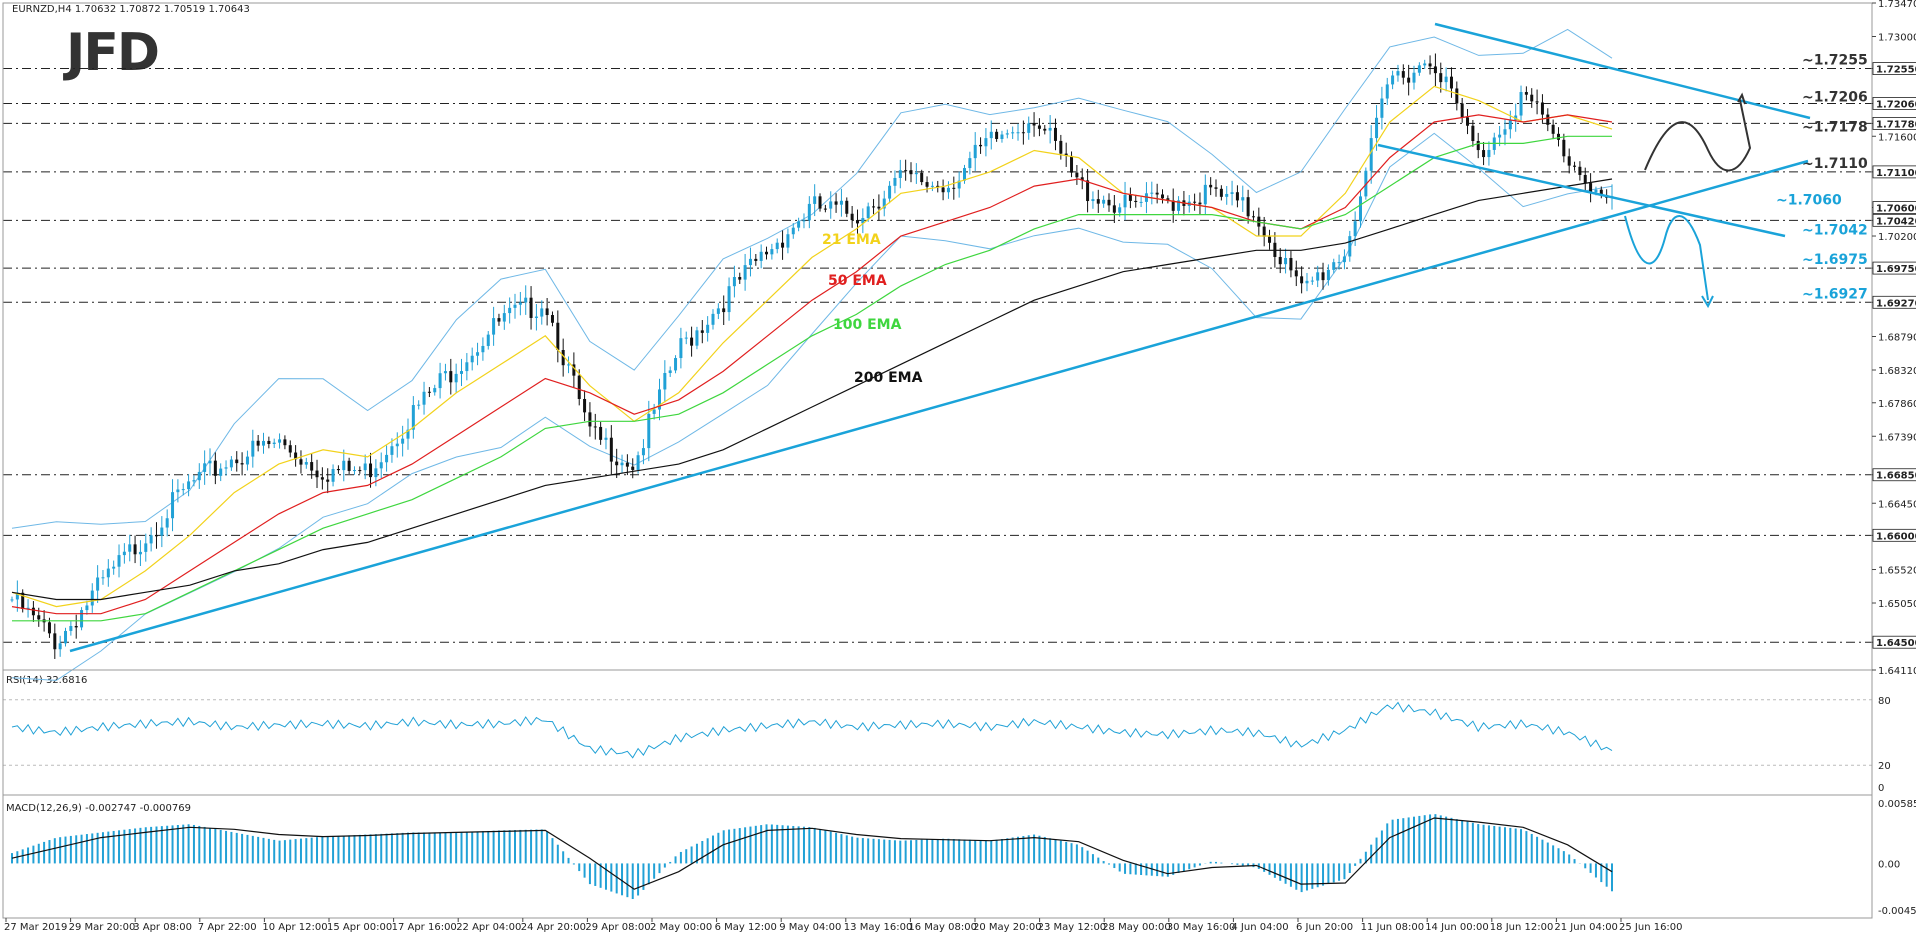 The height and width of the screenshot is (940, 1916). Describe the element at coordinates (488, 927) in the screenshot. I see `x-tick-label: 22 Apr 04:00` at that location.